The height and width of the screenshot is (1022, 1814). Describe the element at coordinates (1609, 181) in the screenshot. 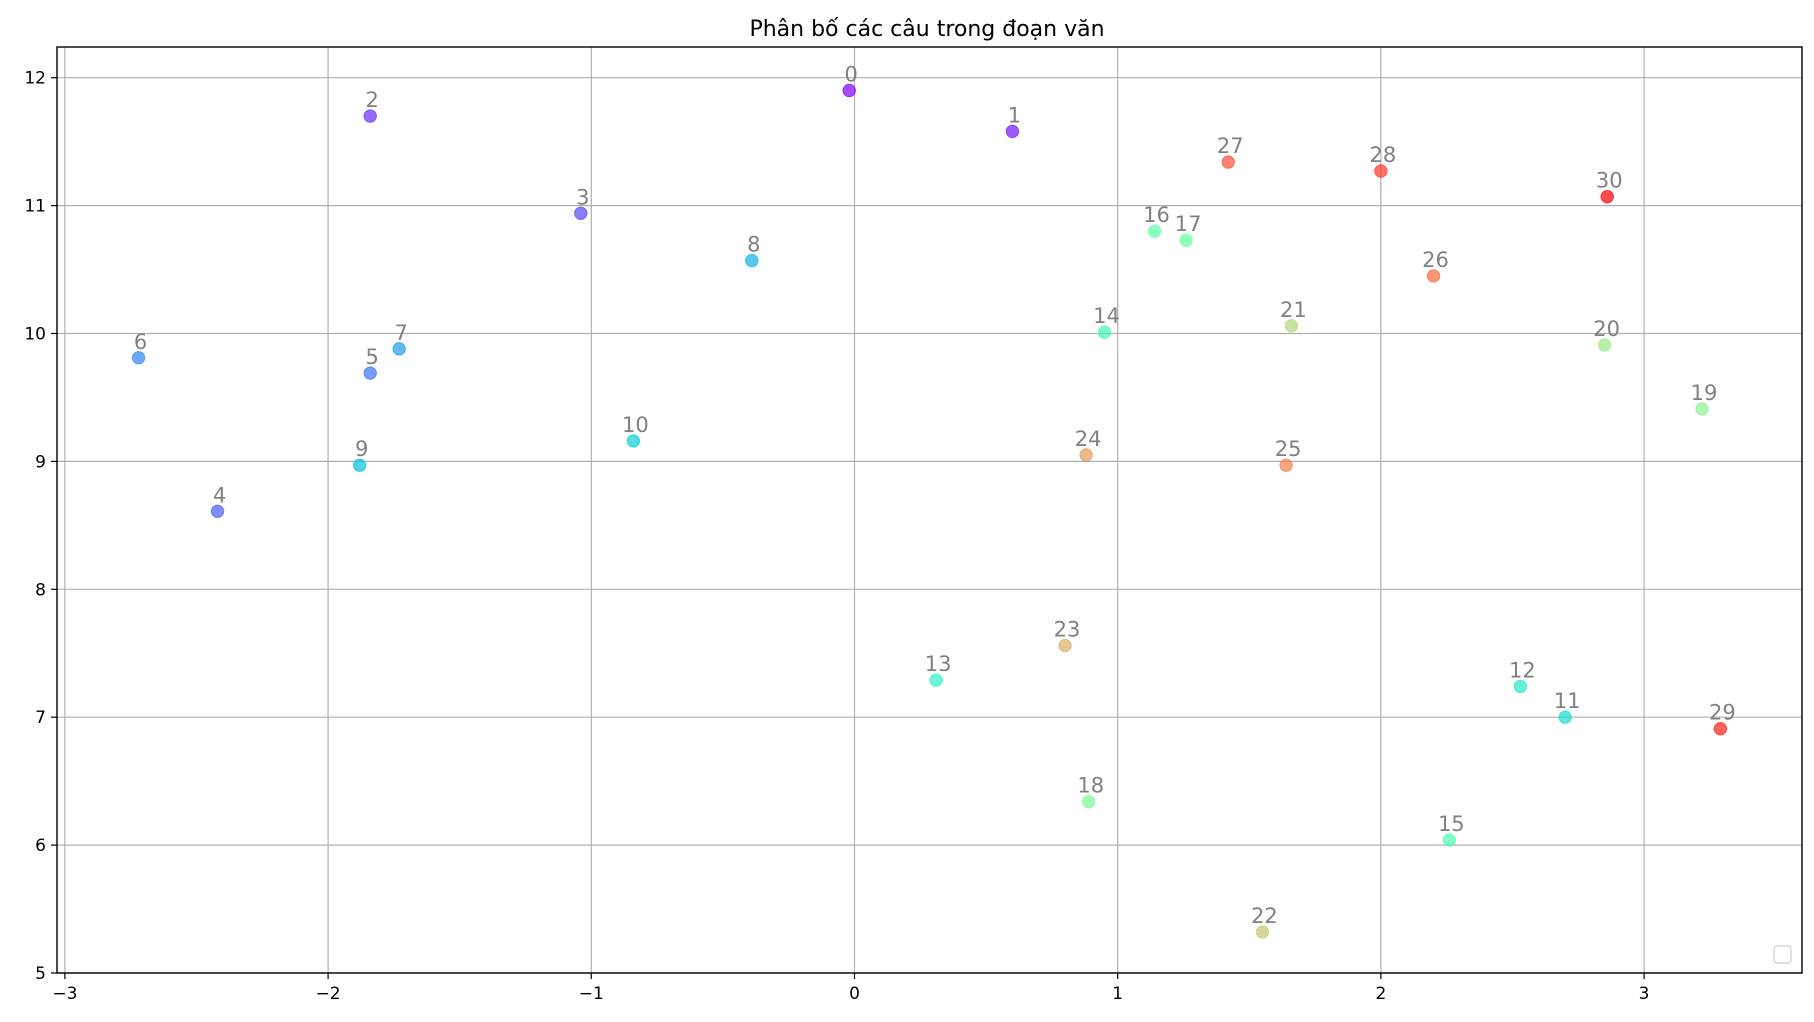

I see `point-label: 30` at that location.